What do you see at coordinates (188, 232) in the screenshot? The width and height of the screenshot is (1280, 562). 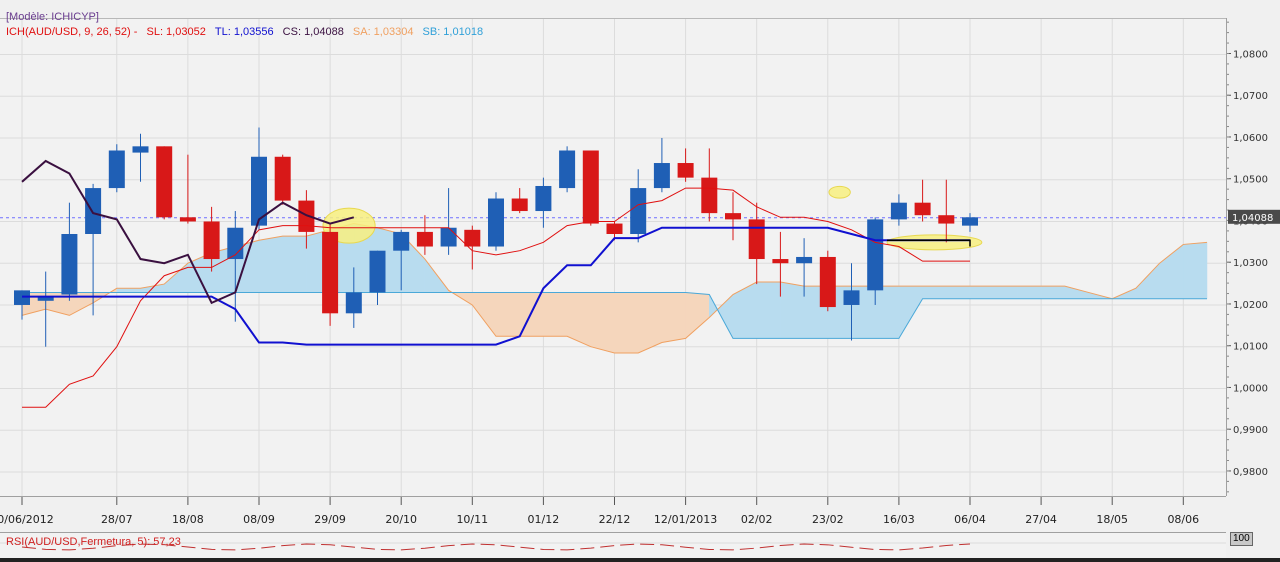 I see `chikou-span-line` at bounding box center [188, 232].